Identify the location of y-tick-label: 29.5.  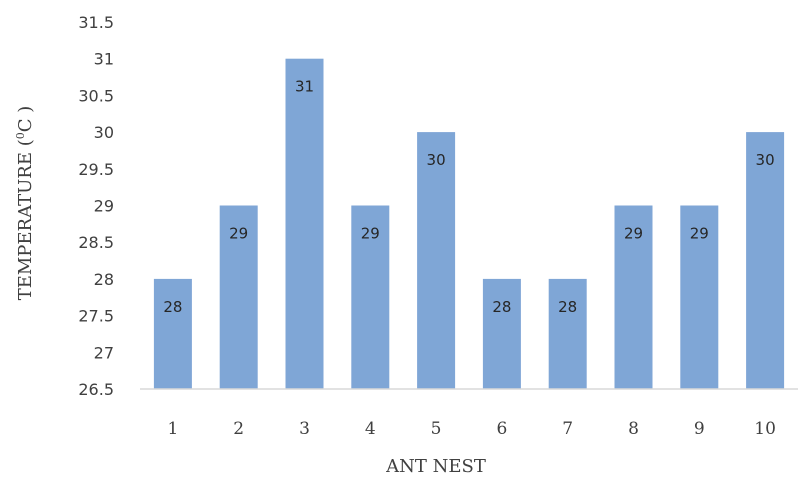
(96, 169).